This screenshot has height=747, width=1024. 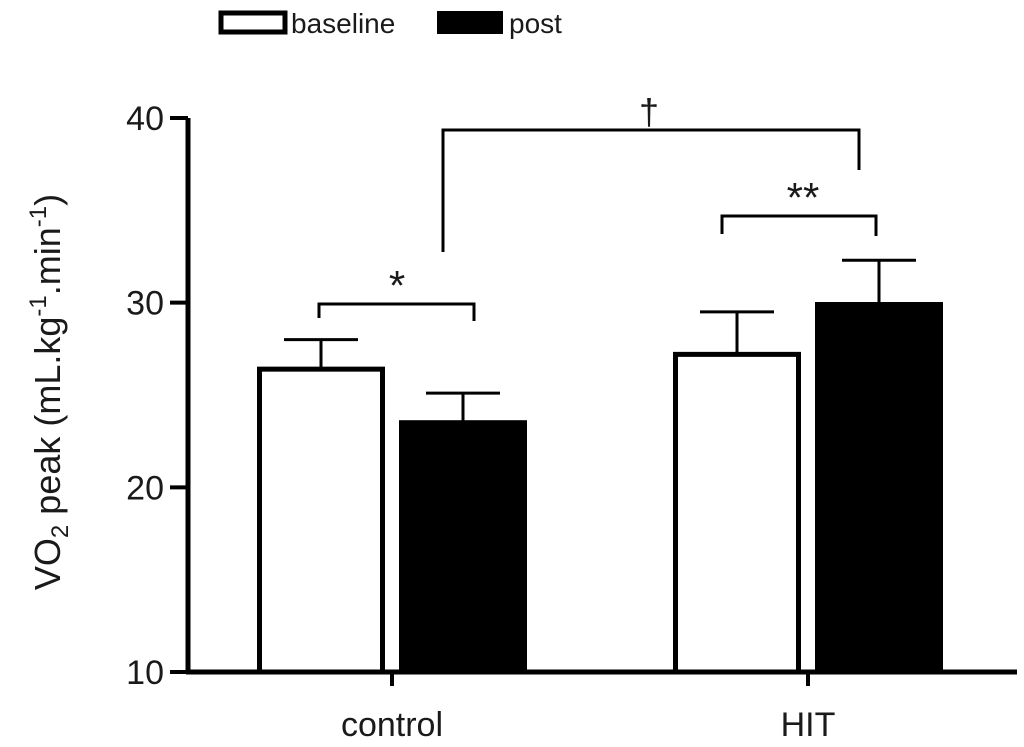 What do you see at coordinates (343, 23) in the screenshot?
I see `legend-label-baseline: baseline` at bounding box center [343, 23].